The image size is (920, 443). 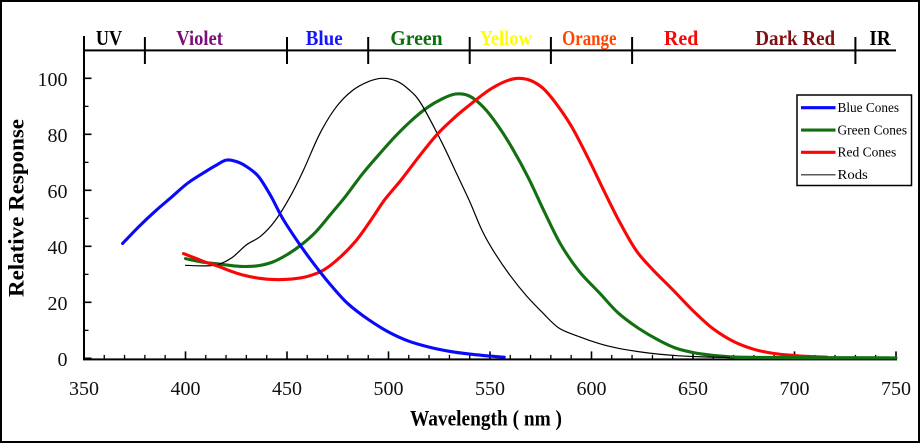 I want to click on svg-text: 0, so click(x=63, y=360).